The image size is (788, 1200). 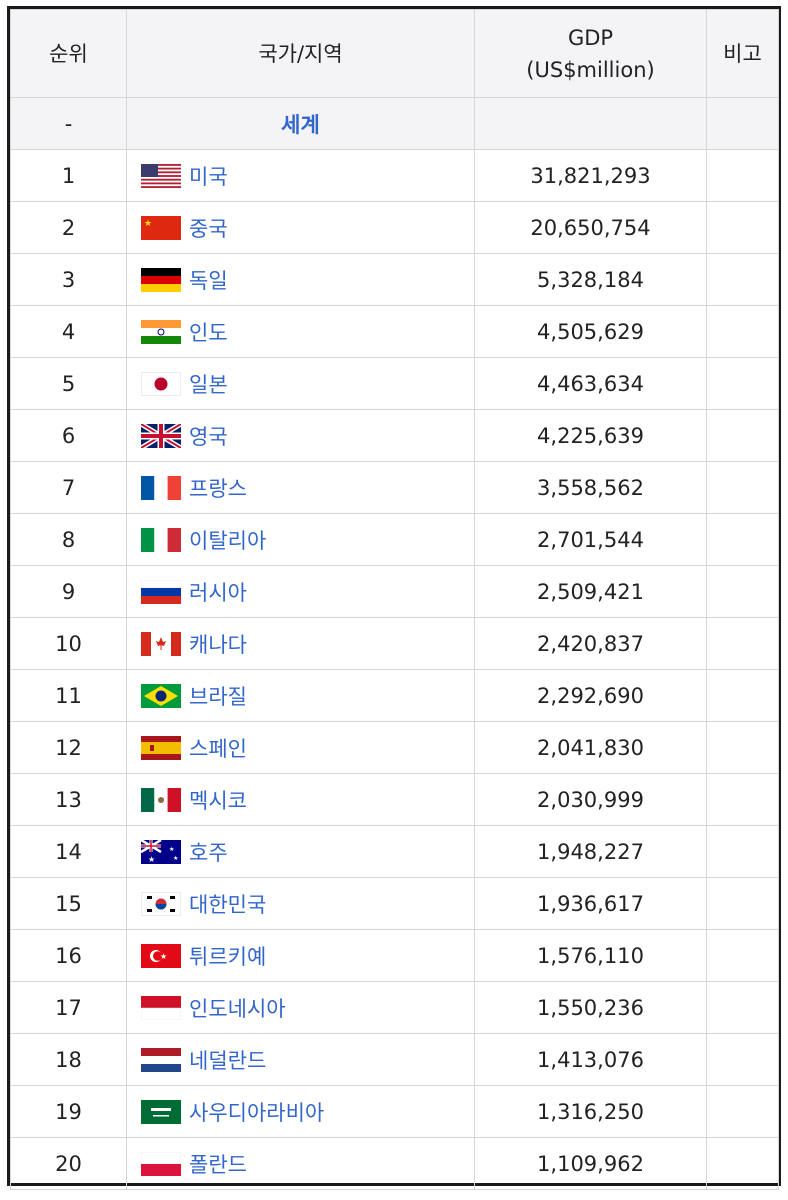 What do you see at coordinates (590, 279) in the screenshot?
I see `gdp-cell: 5,328,184` at bounding box center [590, 279].